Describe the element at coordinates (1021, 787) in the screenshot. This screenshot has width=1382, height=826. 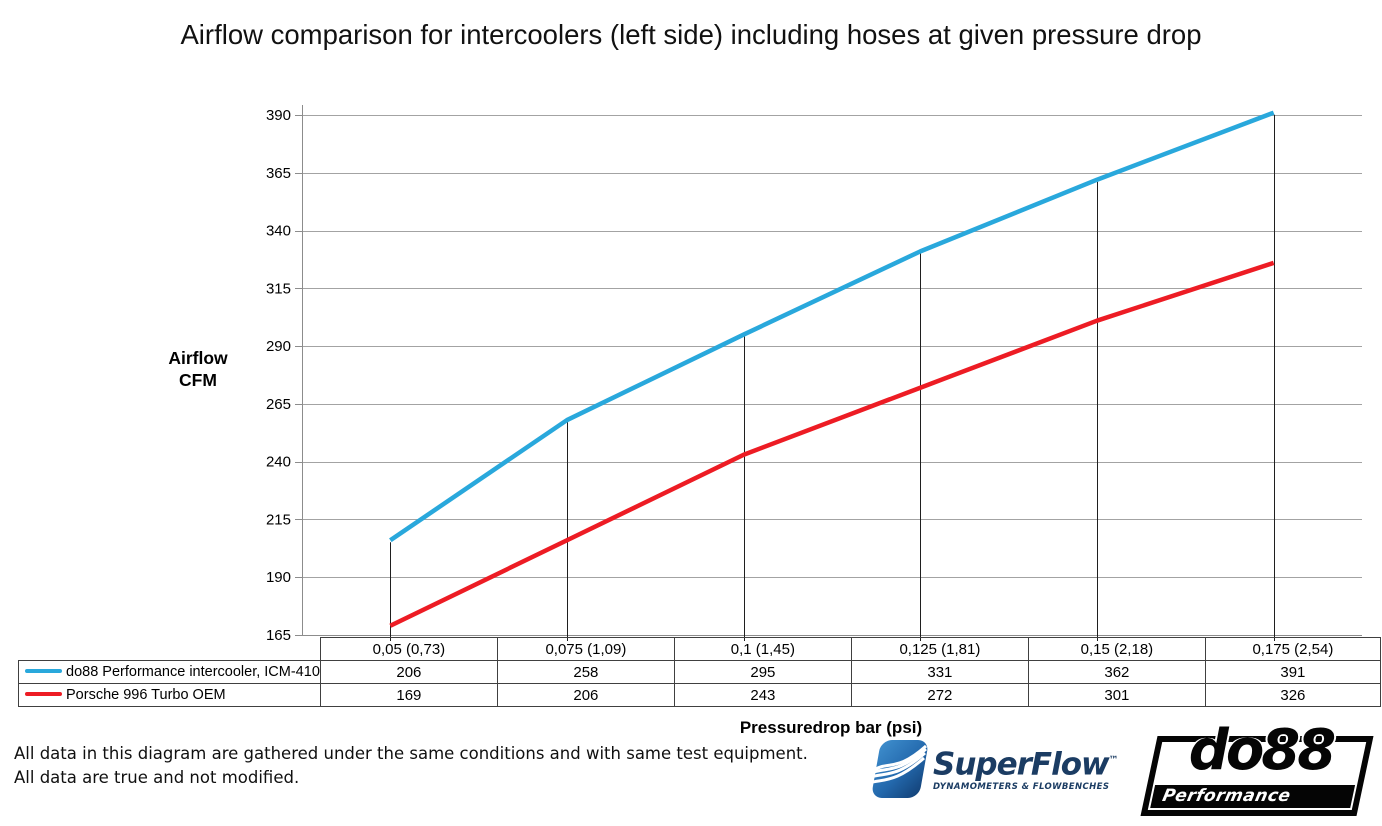
I see `superflow-tagline: DYNAMOMETERS & FLOWBENCHES` at that location.